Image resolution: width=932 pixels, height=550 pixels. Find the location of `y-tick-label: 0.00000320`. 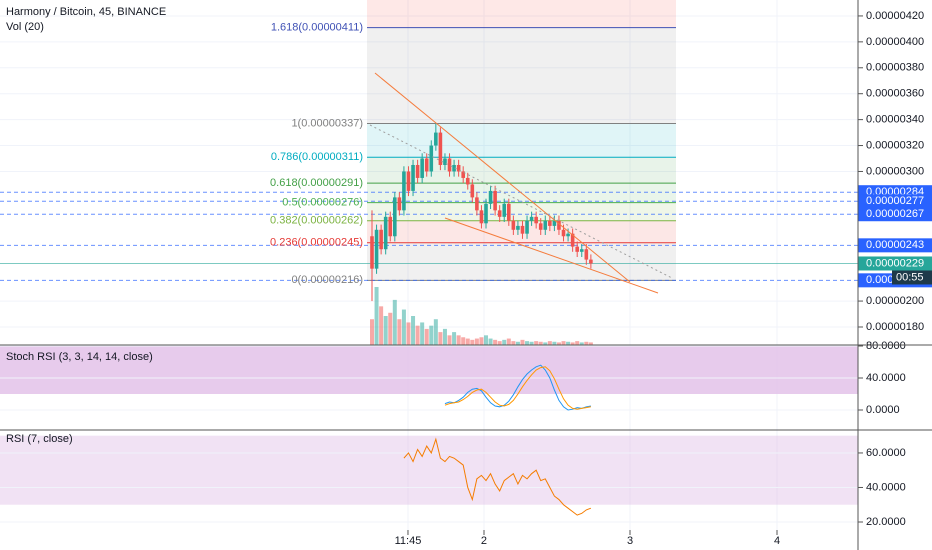

y-tick-label: 0.00000320 is located at coordinates (895, 145).